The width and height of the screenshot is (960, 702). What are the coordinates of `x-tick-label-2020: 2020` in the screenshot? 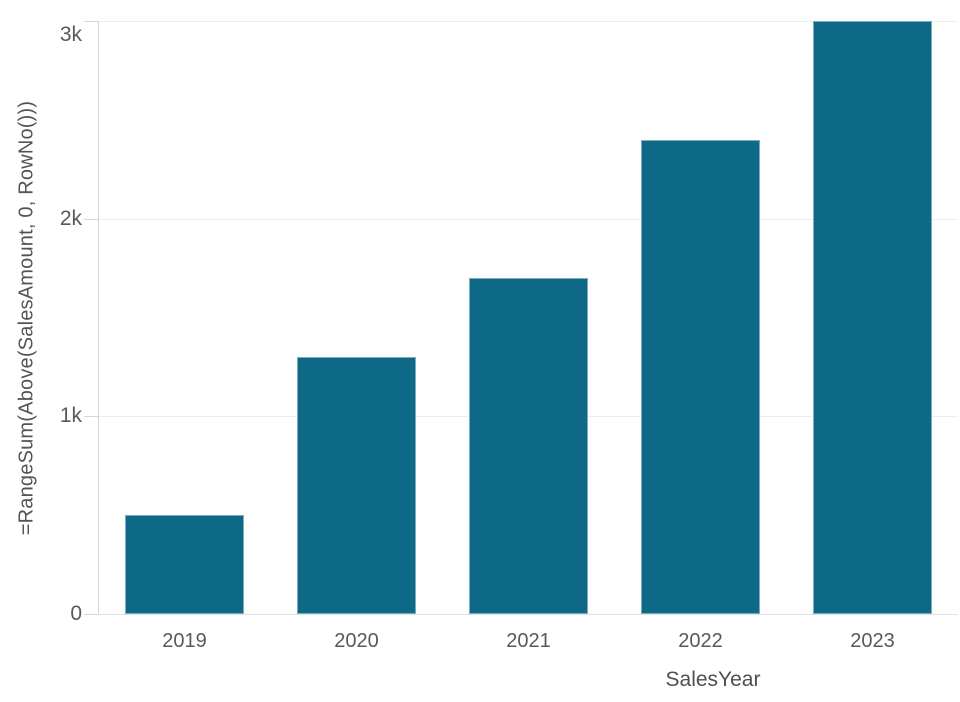 It's located at (356, 641).